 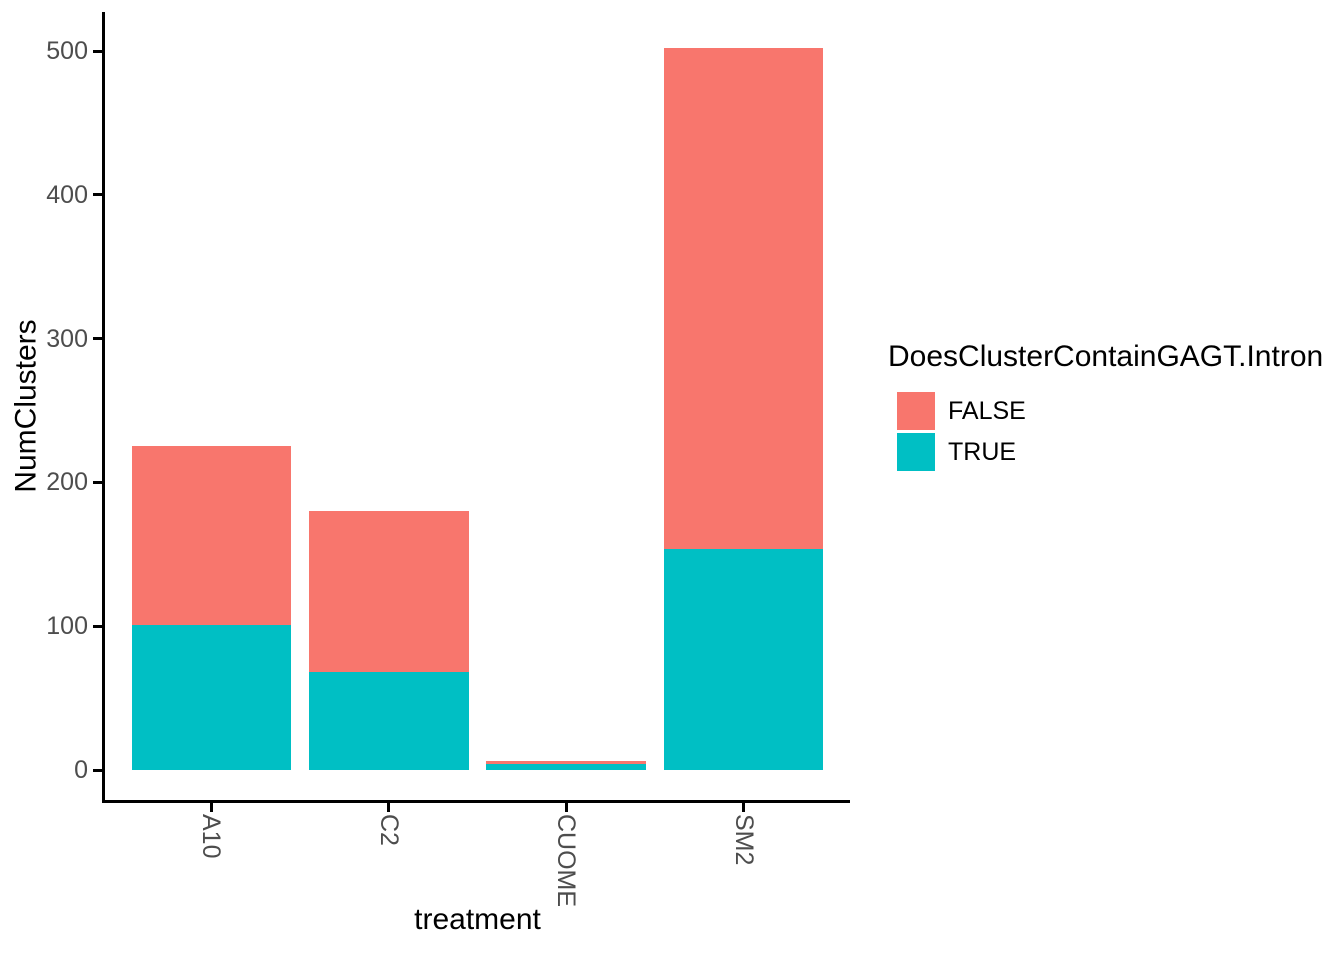 What do you see at coordinates (743, 298) in the screenshot?
I see `bar-segment-SM2-FALSE` at bounding box center [743, 298].